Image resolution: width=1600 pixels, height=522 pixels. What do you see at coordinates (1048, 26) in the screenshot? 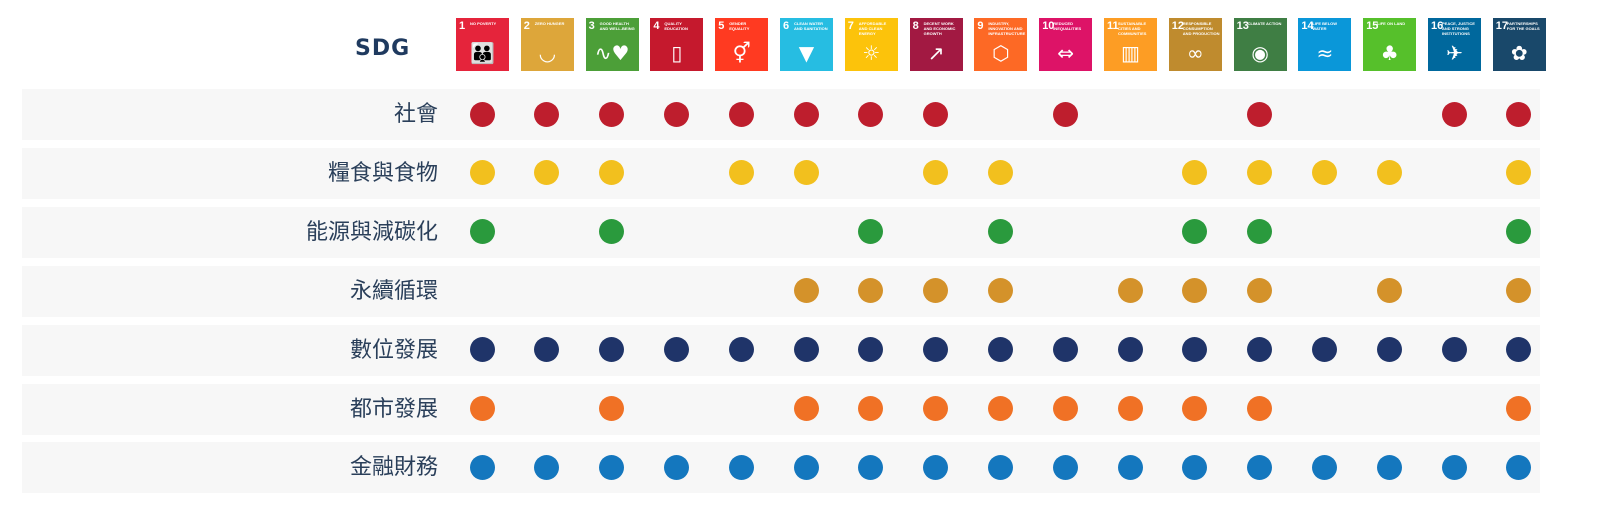
I see `sdg-number: 10` at bounding box center [1048, 26].